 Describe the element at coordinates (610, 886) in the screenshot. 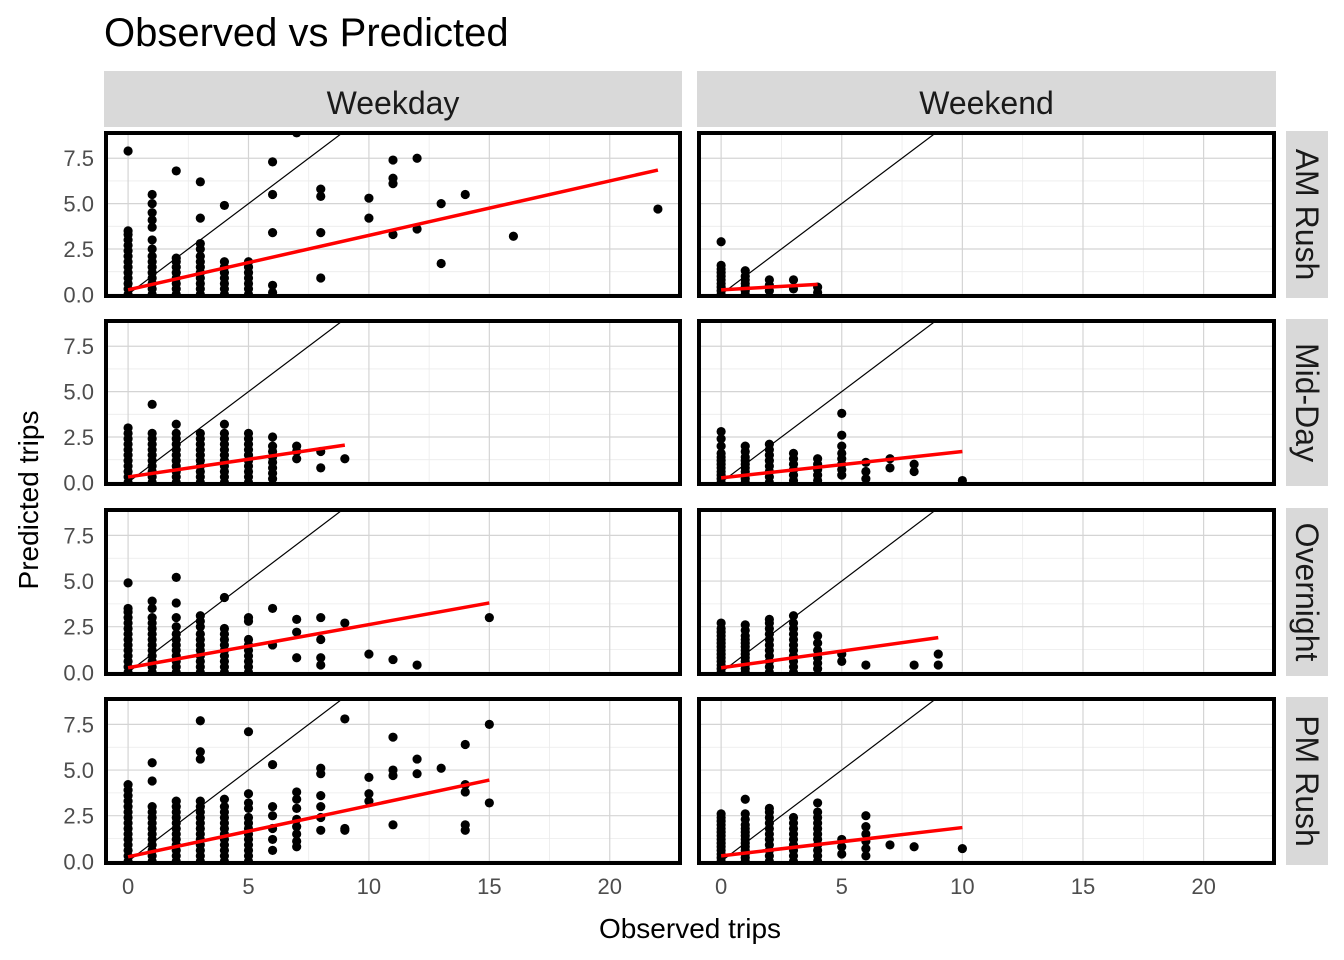

I see `x-tick-label: 20` at that location.